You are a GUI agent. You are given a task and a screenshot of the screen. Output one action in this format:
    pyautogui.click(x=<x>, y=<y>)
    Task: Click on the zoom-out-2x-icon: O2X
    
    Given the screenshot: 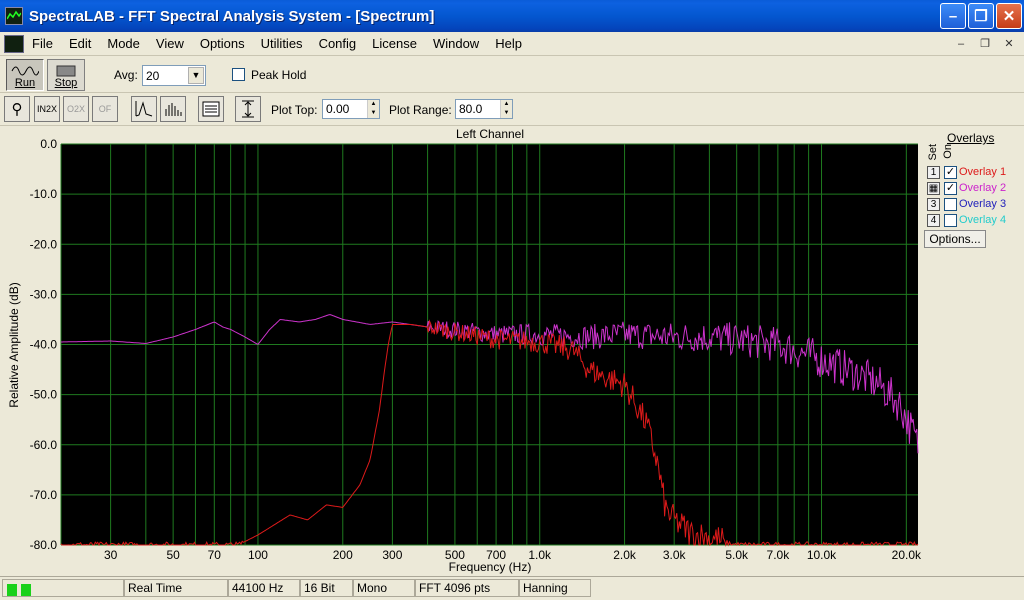 What is the action you would take?
    pyautogui.click(x=75, y=109)
    